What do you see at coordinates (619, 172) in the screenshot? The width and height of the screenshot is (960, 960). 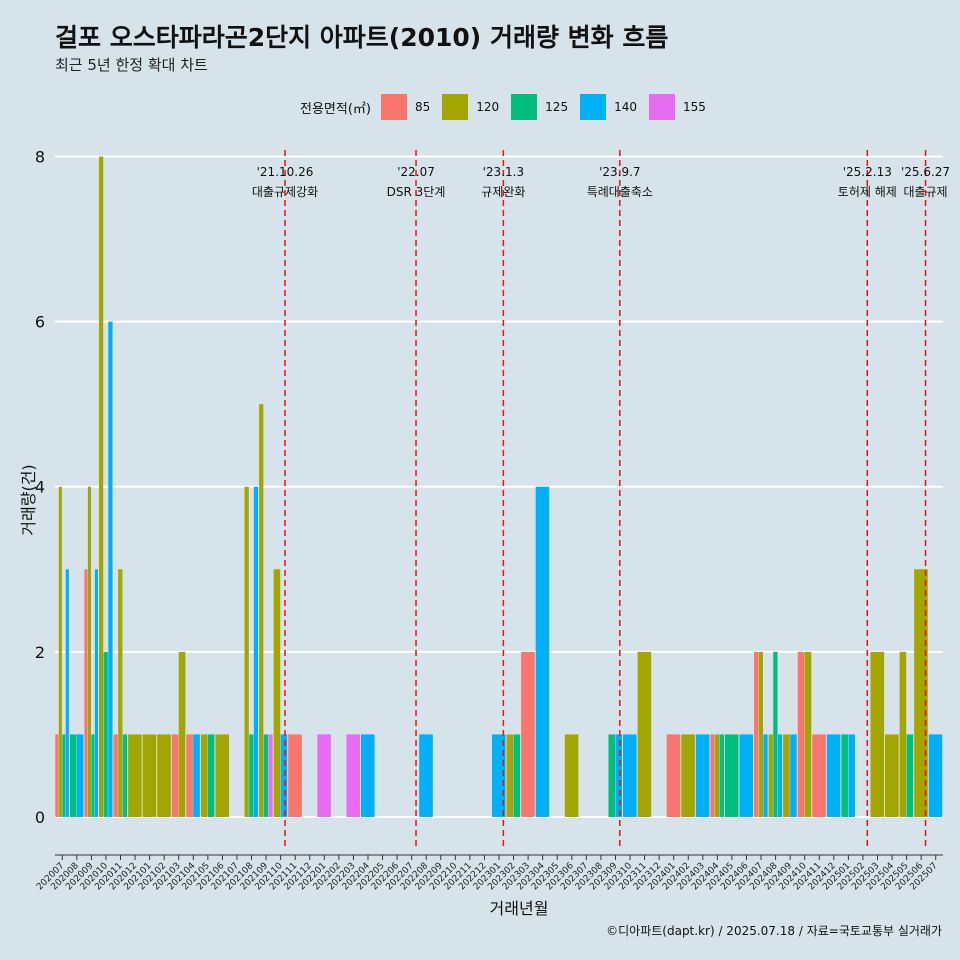 I see `event-date-label: '23.9.7` at bounding box center [619, 172].